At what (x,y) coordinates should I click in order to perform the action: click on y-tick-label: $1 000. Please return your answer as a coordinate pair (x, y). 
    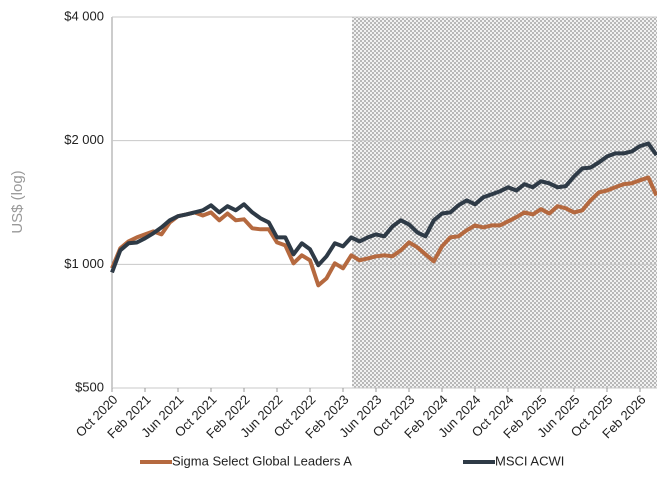
    Looking at the image, I should click on (84, 263).